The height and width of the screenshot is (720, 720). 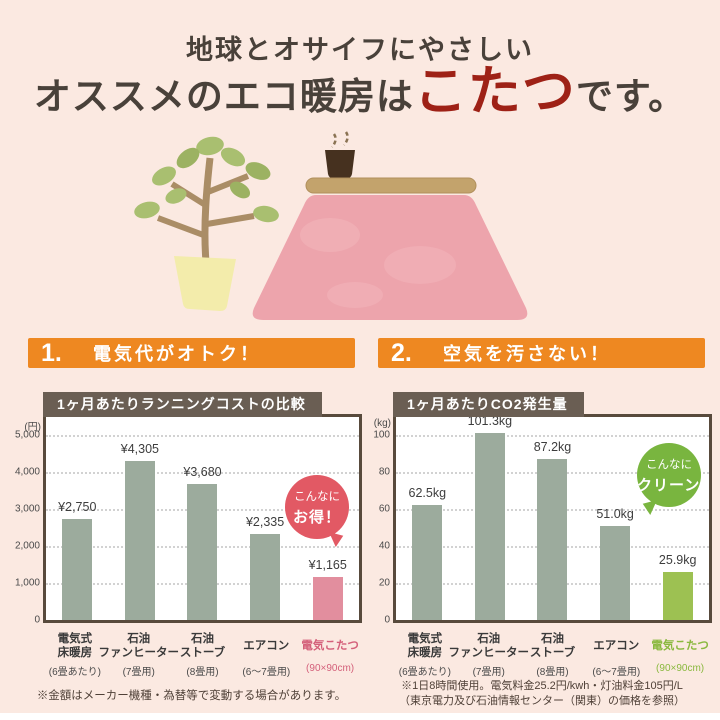 I want to click on bar-value-label: ¥2,335, so click(x=265, y=521).